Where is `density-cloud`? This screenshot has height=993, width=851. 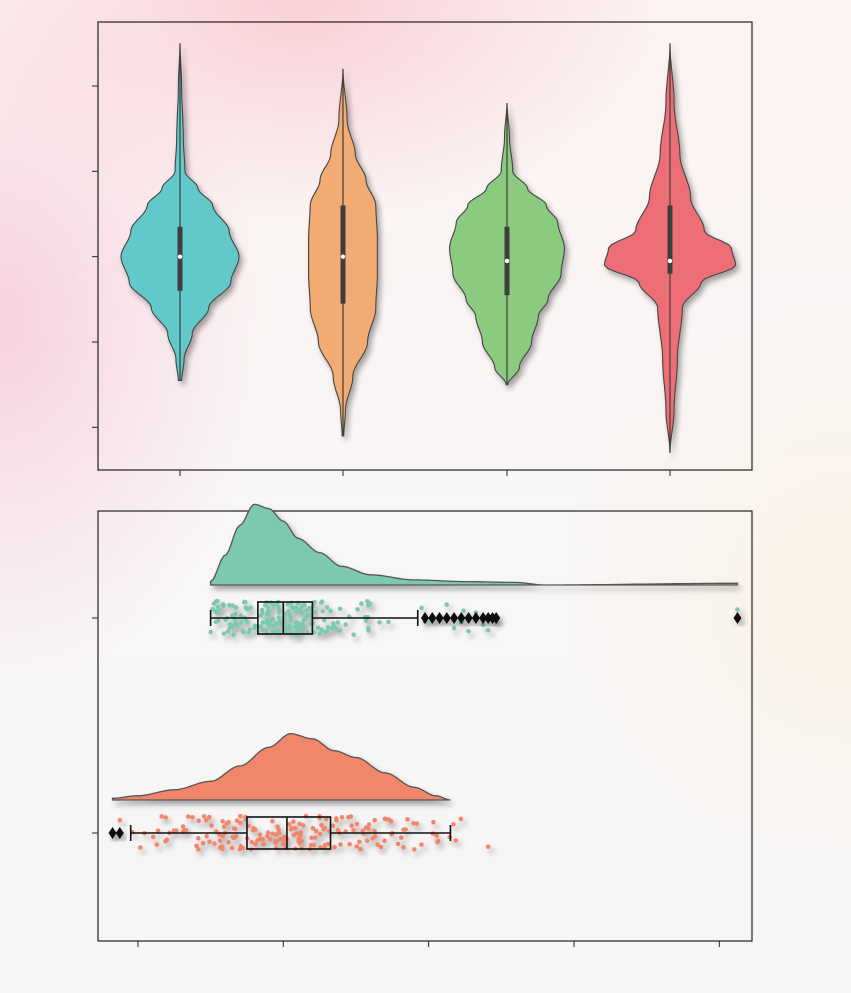 density-cloud is located at coordinates (474, 544).